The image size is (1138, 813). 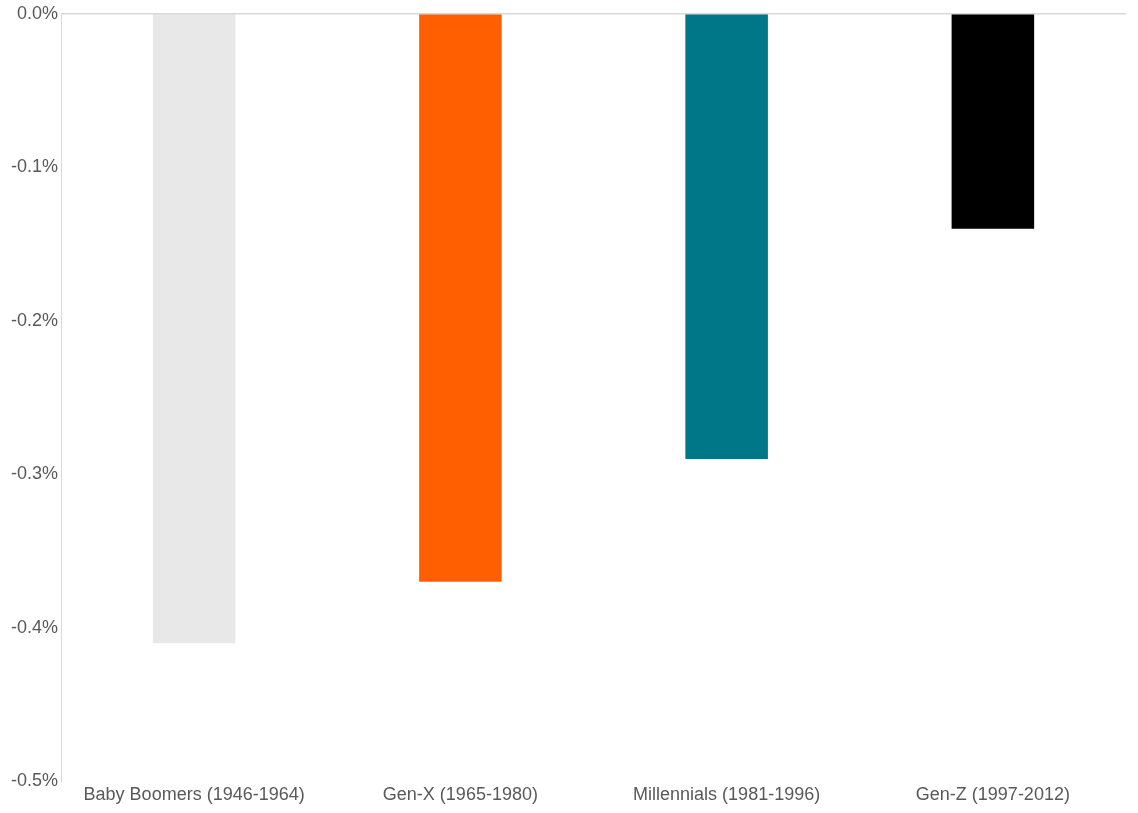 What do you see at coordinates (460, 794) in the screenshot?
I see `x-tick-label: Gen-X (1965-1980)` at bounding box center [460, 794].